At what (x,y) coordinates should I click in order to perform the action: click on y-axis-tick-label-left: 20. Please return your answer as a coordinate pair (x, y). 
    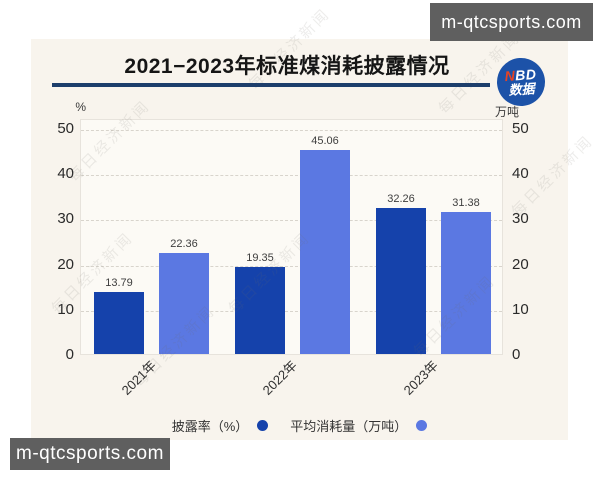
    Looking at the image, I should click on (65, 264).